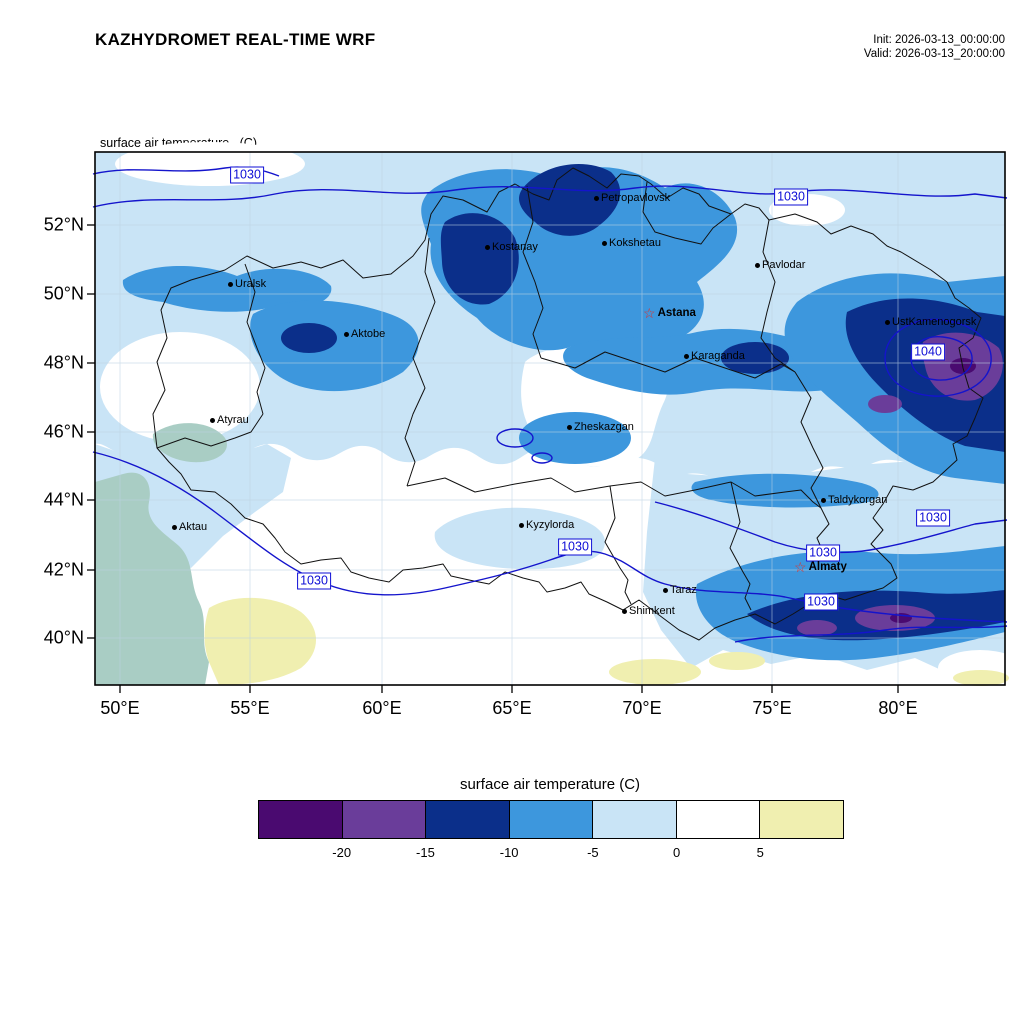  Describe the element at coordinates (120, 708) in the screenshot. I see `x-axis-tick-label: 50°E` at that location.